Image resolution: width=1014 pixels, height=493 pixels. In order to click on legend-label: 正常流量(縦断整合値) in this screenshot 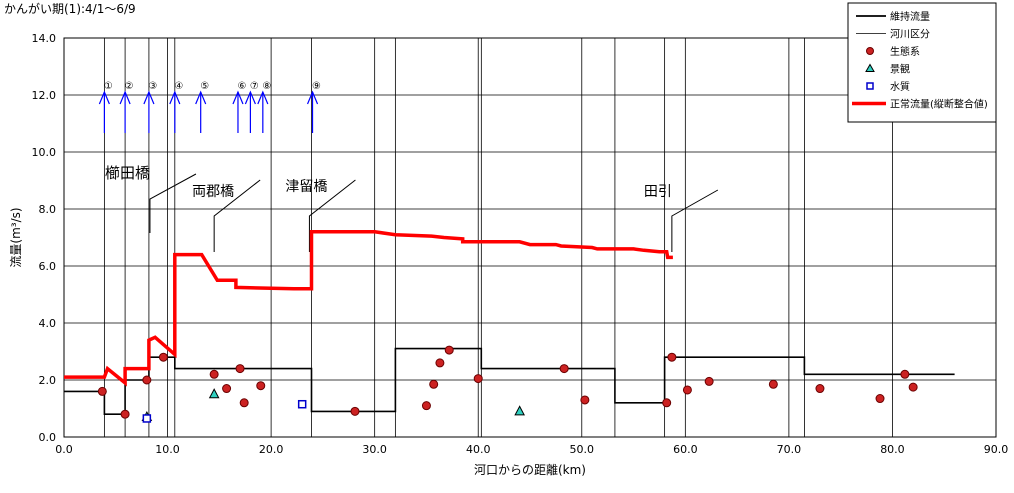, I will do `click(939, 104)`.